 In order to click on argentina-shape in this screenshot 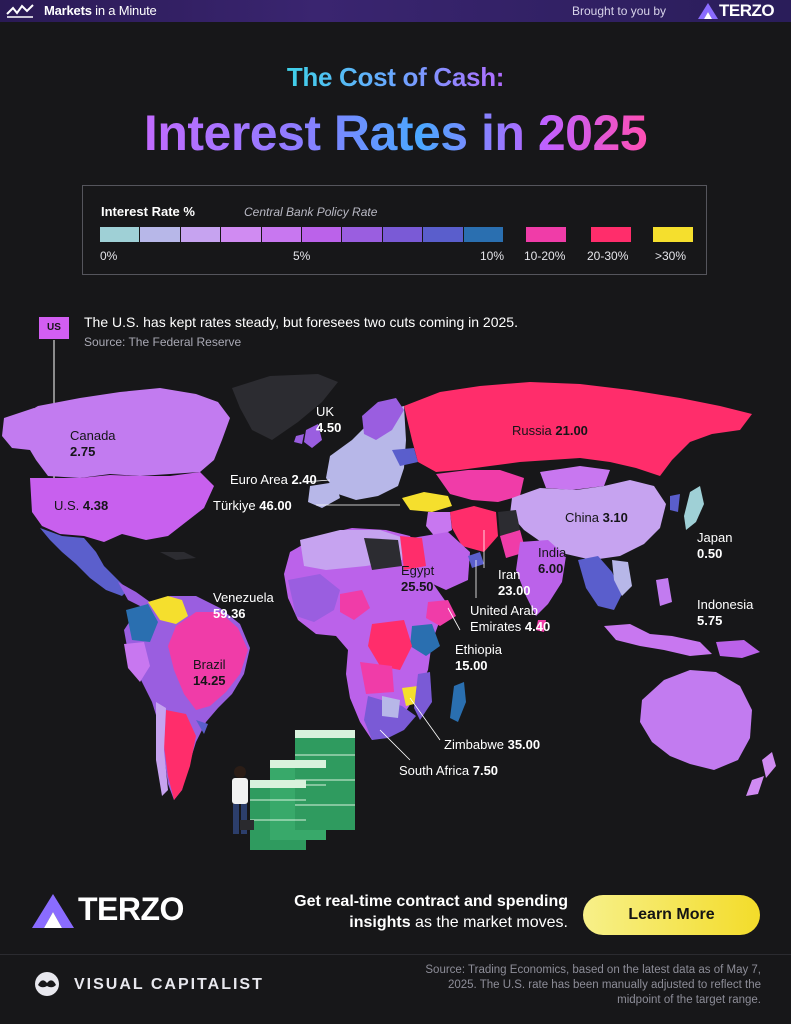, I will do `click(180, 755)`.